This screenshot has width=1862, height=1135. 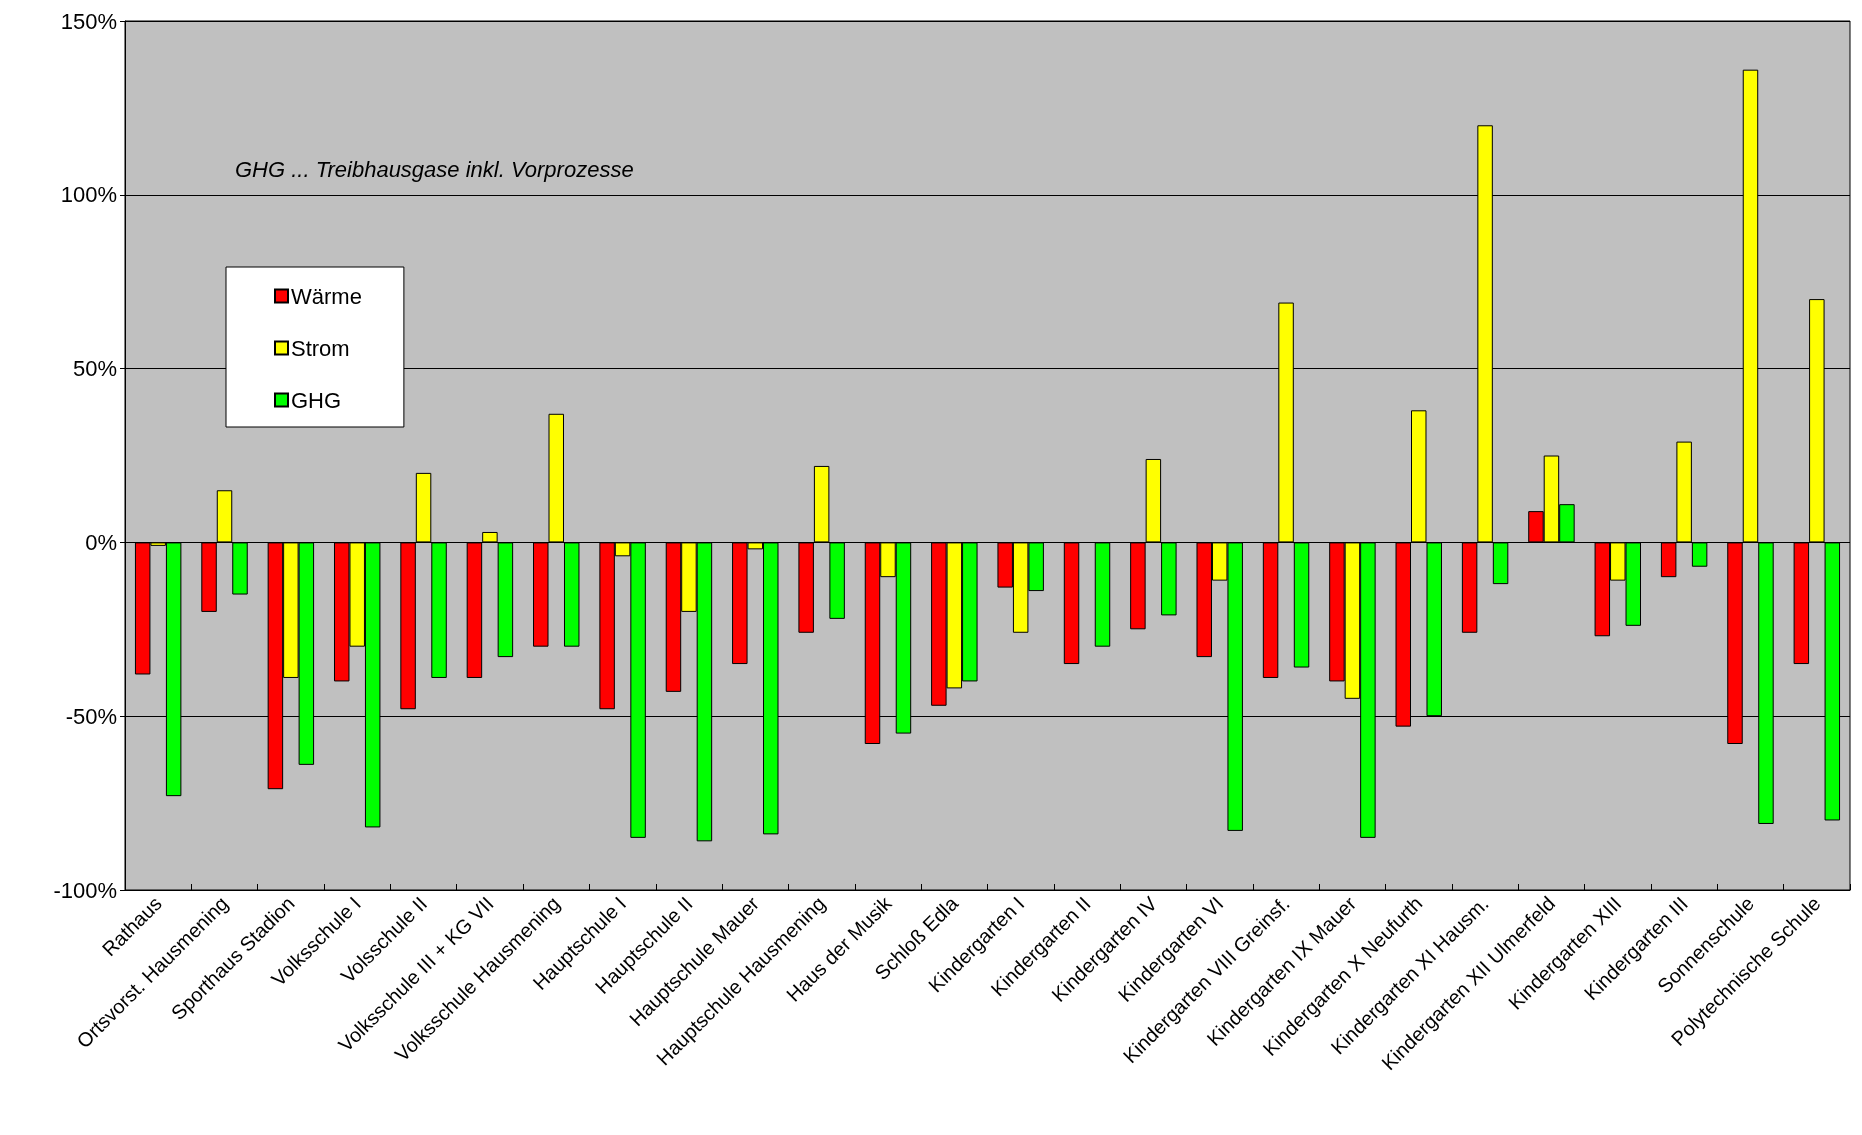 What do you see at coordinates (88, 21) in the screenshot?
I see `y-tick-label: 150%` at bounding box center [88, 21].